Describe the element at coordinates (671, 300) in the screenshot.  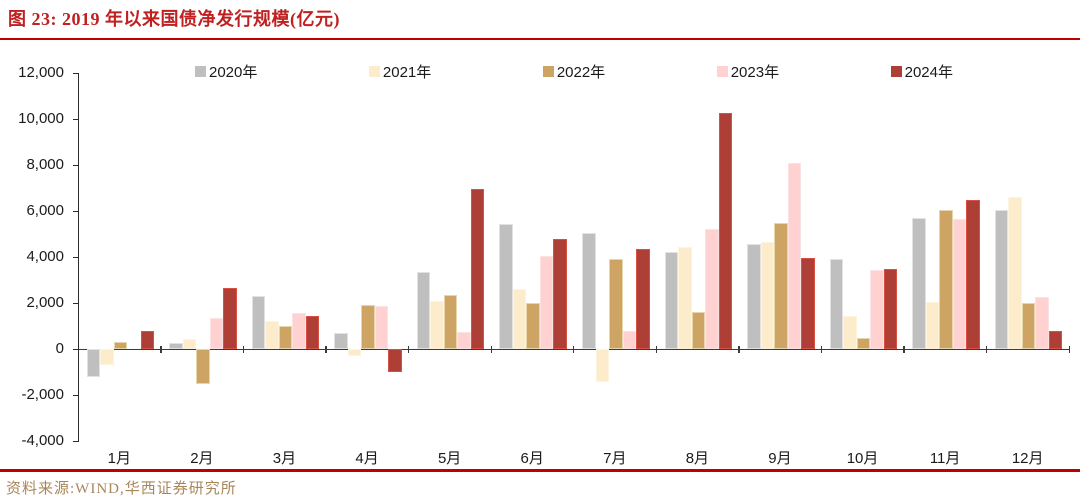
I see `bar-2020年-8月` at that location.